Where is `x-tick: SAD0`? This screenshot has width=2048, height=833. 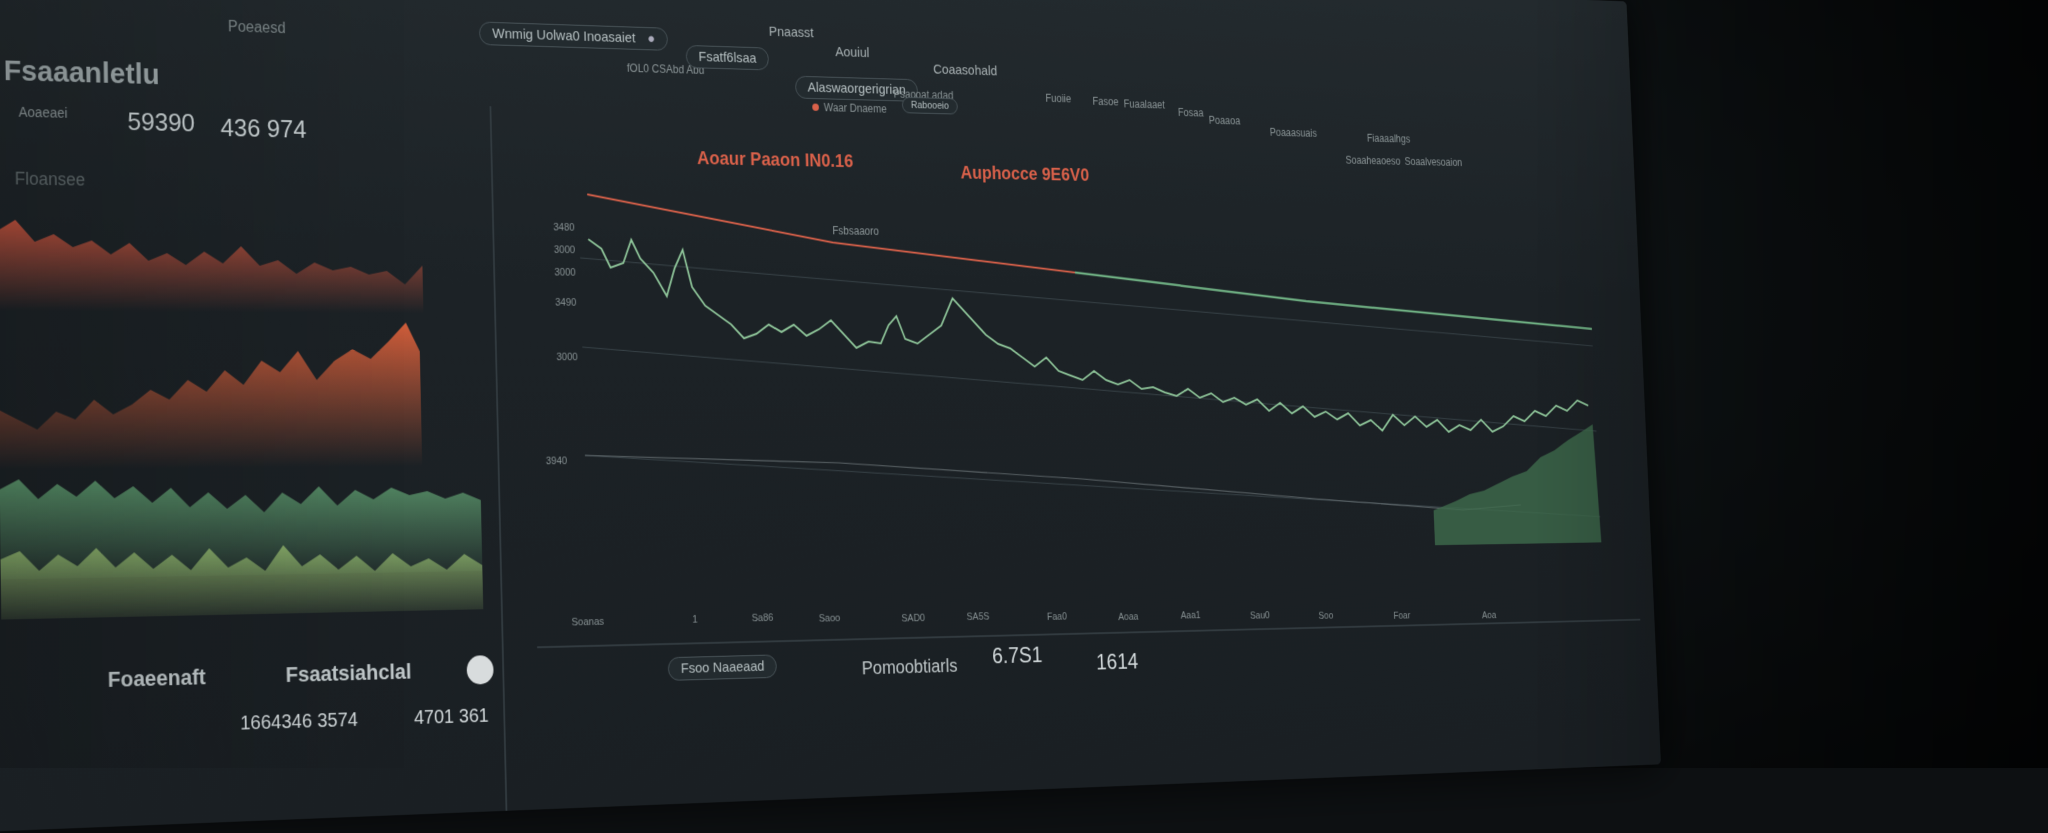
x-tick: SAD0 is located at coordinates (913, 619).